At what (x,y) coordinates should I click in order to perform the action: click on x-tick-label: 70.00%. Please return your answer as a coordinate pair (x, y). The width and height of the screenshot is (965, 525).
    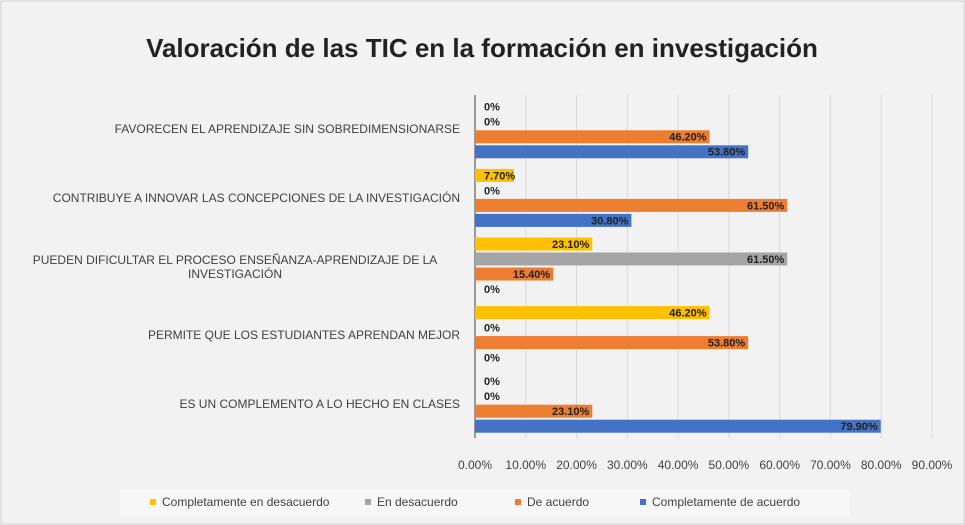
    Looking at the image, I should click on (830, 465).